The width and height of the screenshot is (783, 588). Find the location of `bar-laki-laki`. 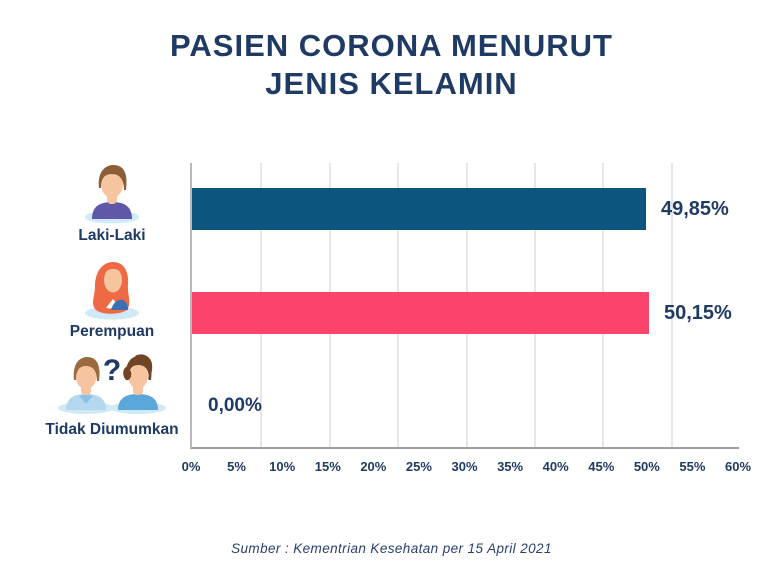

bar-laki-laki is located at coordinates (419, 209).